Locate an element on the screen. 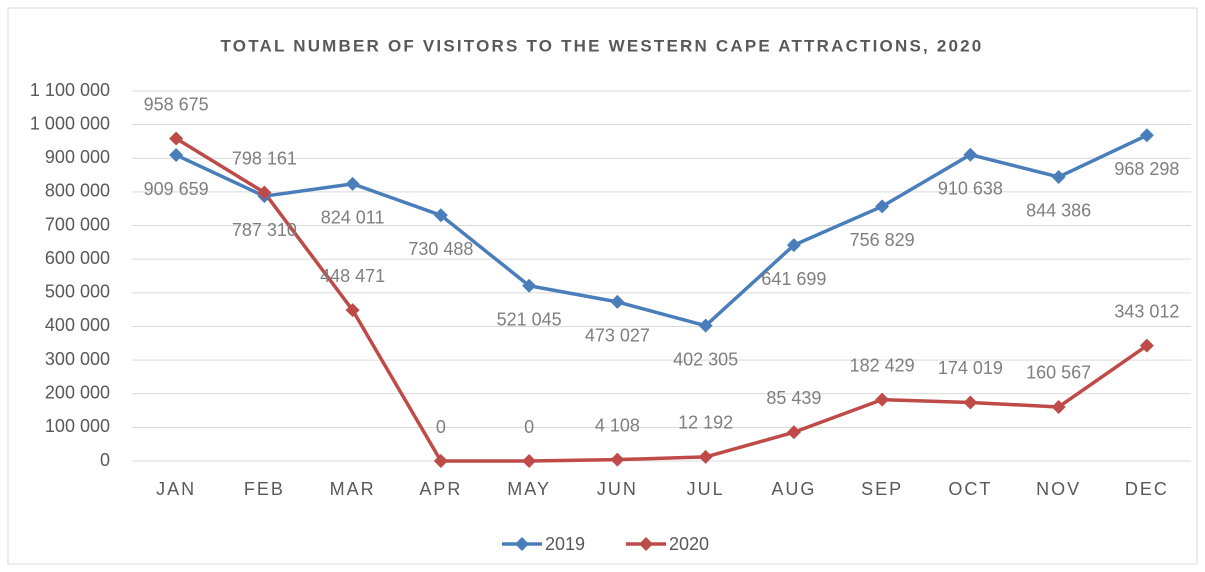  x-tick-label: MAR is located at coordinates (353, 489).